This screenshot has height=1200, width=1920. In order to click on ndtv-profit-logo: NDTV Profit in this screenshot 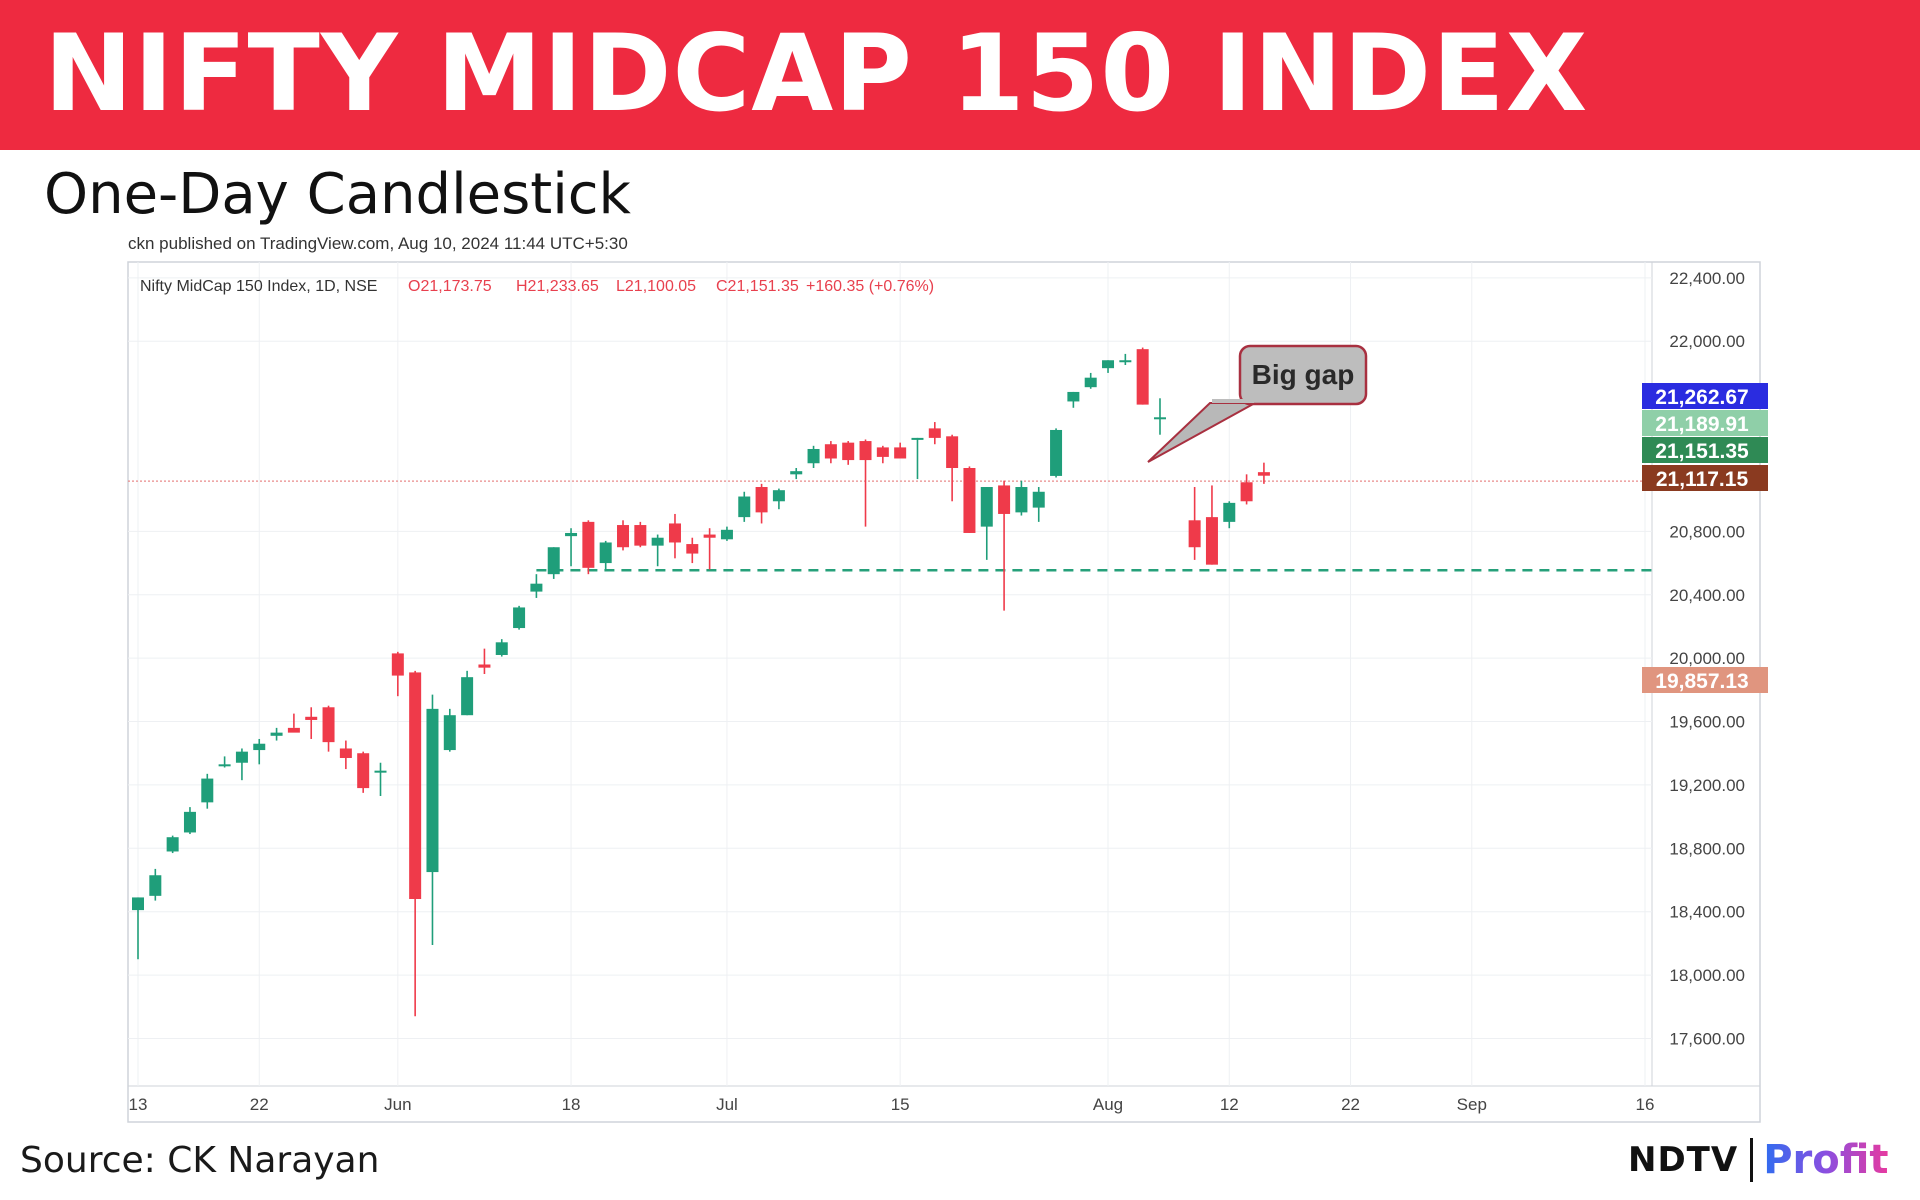, I will do `click(1758, 1160)`.